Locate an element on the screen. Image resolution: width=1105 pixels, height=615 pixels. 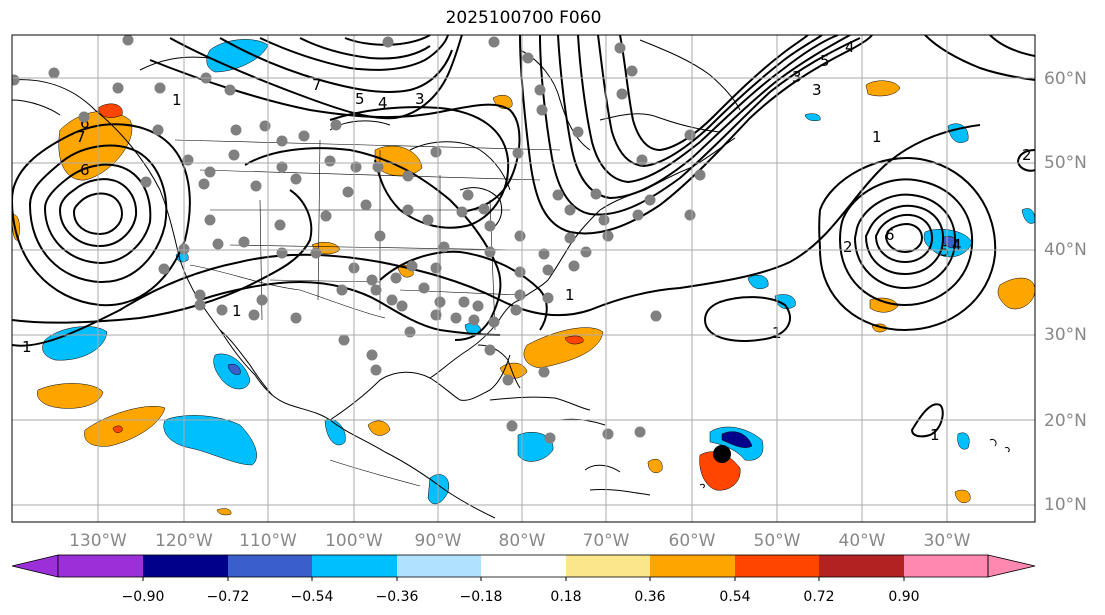
colorbar-frame is located at coordinates (523, 566).